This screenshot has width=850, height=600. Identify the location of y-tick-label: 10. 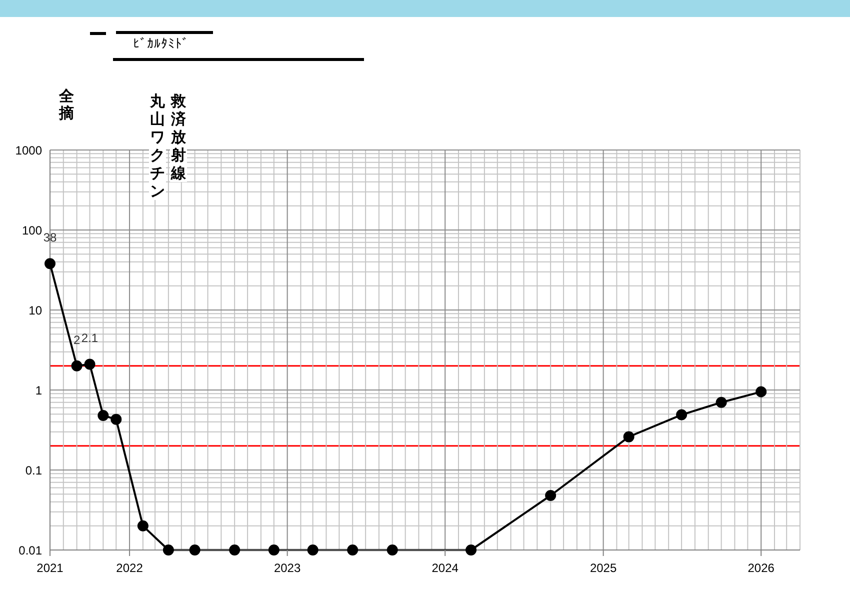
(35, 310).